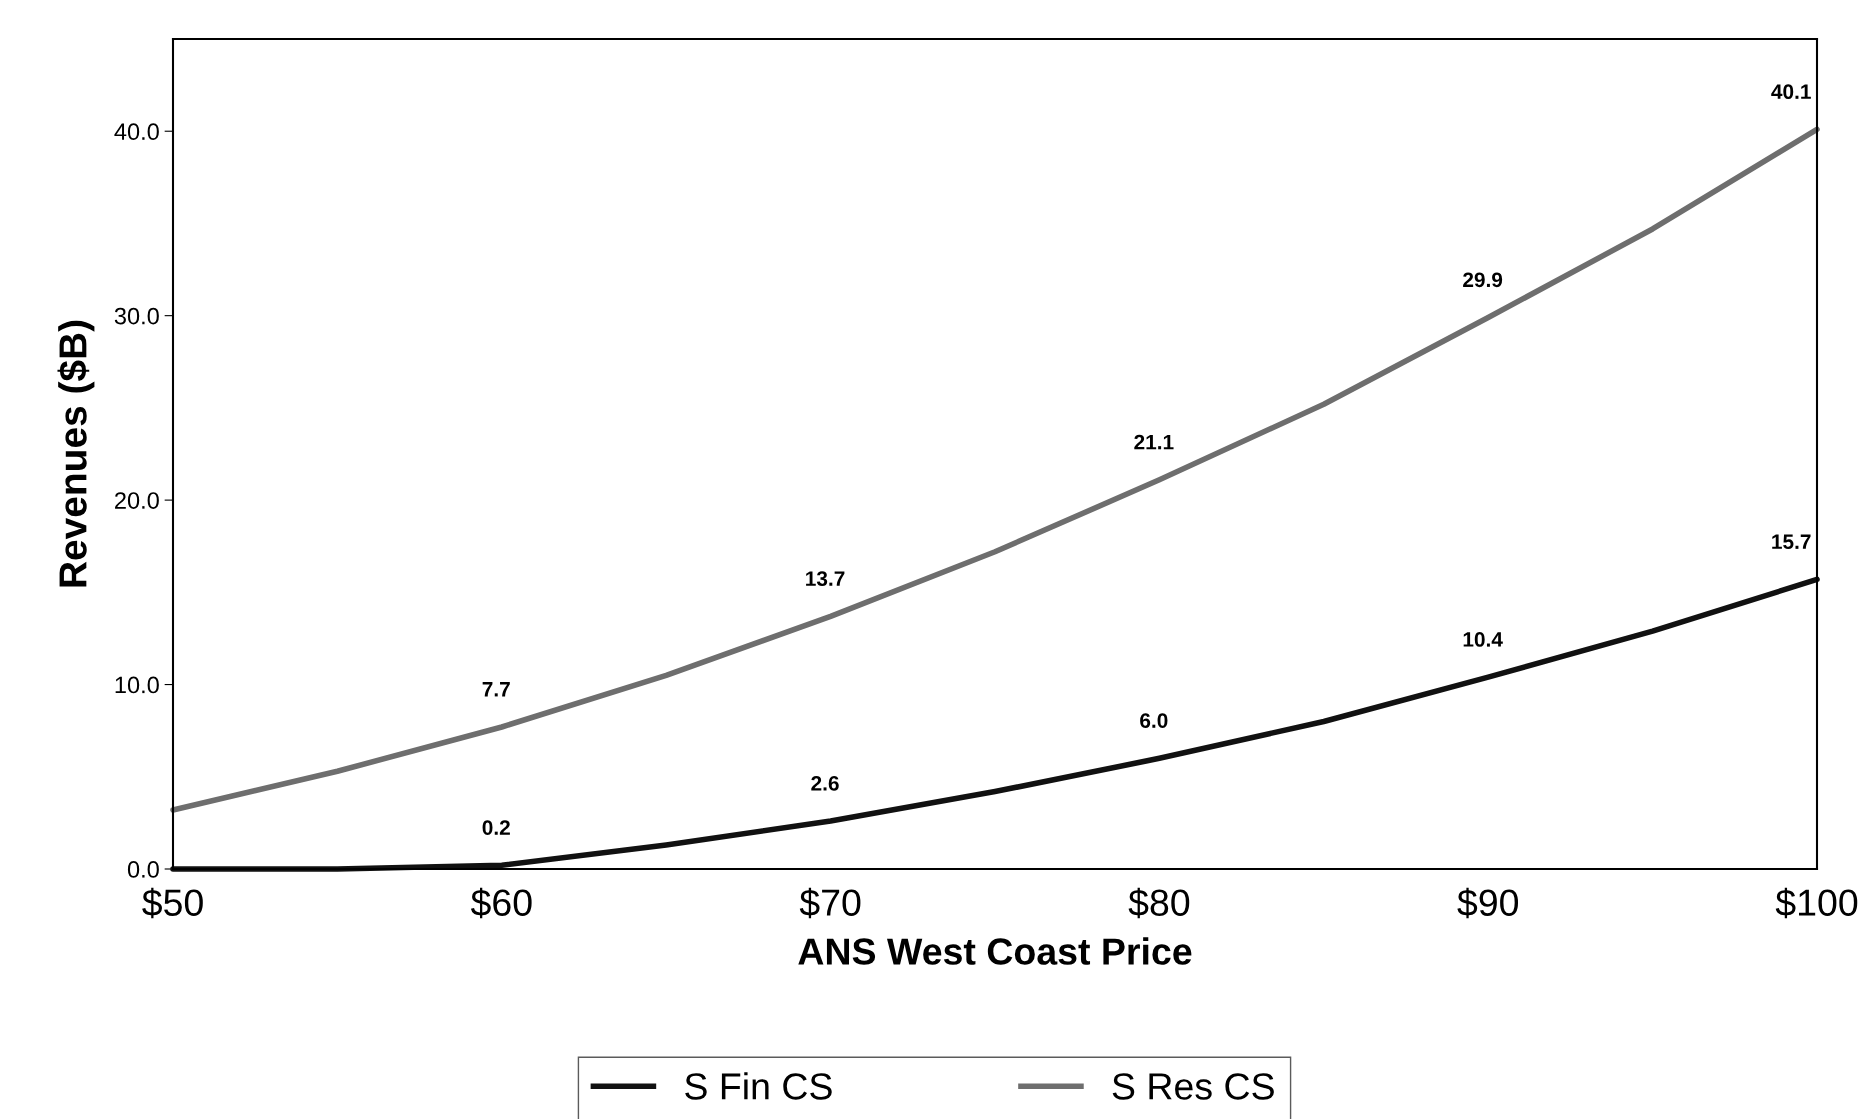 This screenshot has height=1119, width=1869. What do you see at coordinates (825, 783) in the screenshot?
I see `data-label: 2.6` at bounding box center [825, 783].